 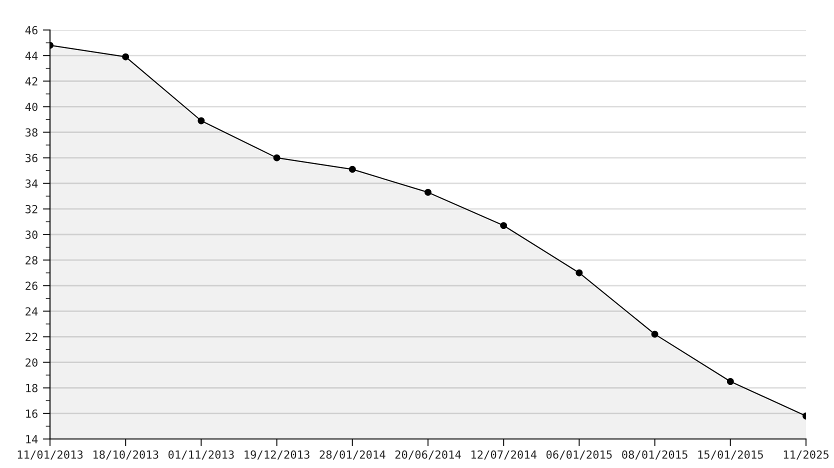 What do you see at coordinates (31, 81) in the screenshot?
I see `y-tick-label: 42` at bounding box center [31, 81].